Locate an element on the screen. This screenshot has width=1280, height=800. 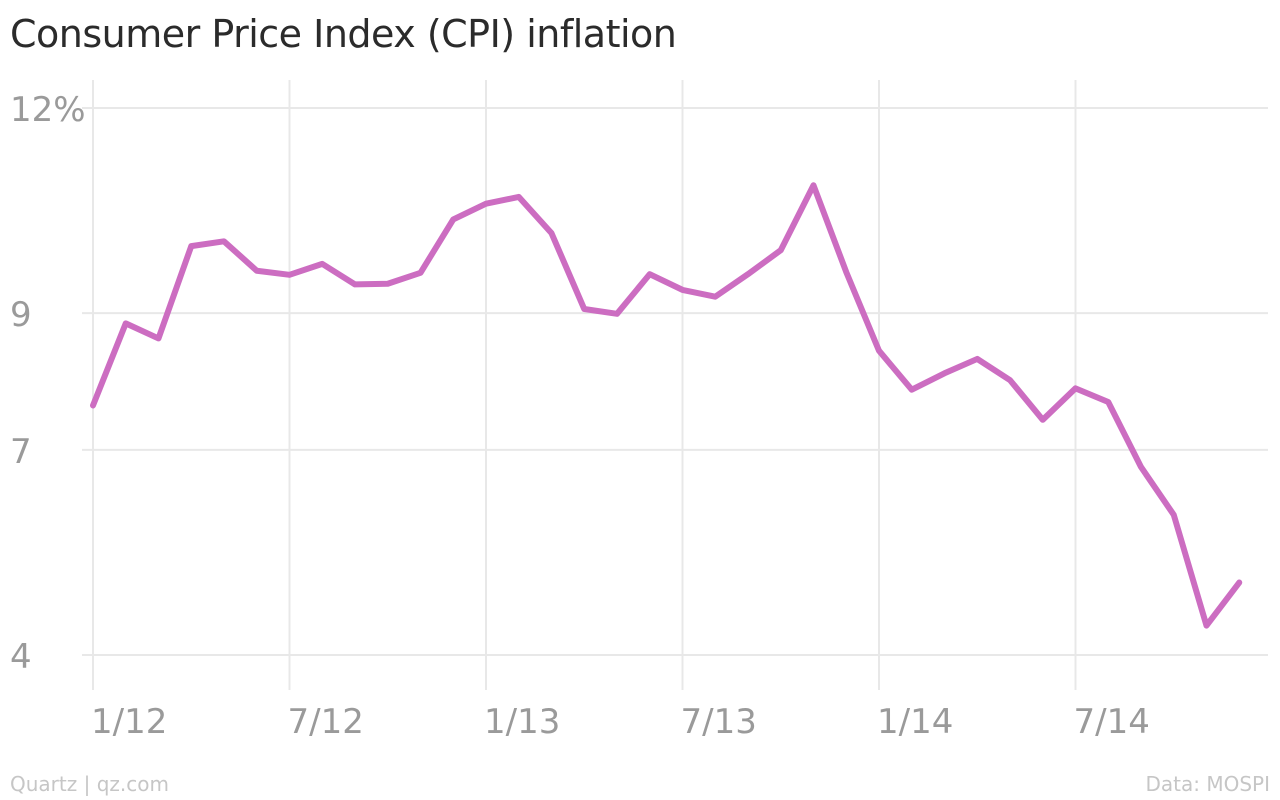
x-tick-label: 1/13 is located at coordinates (522, 722).